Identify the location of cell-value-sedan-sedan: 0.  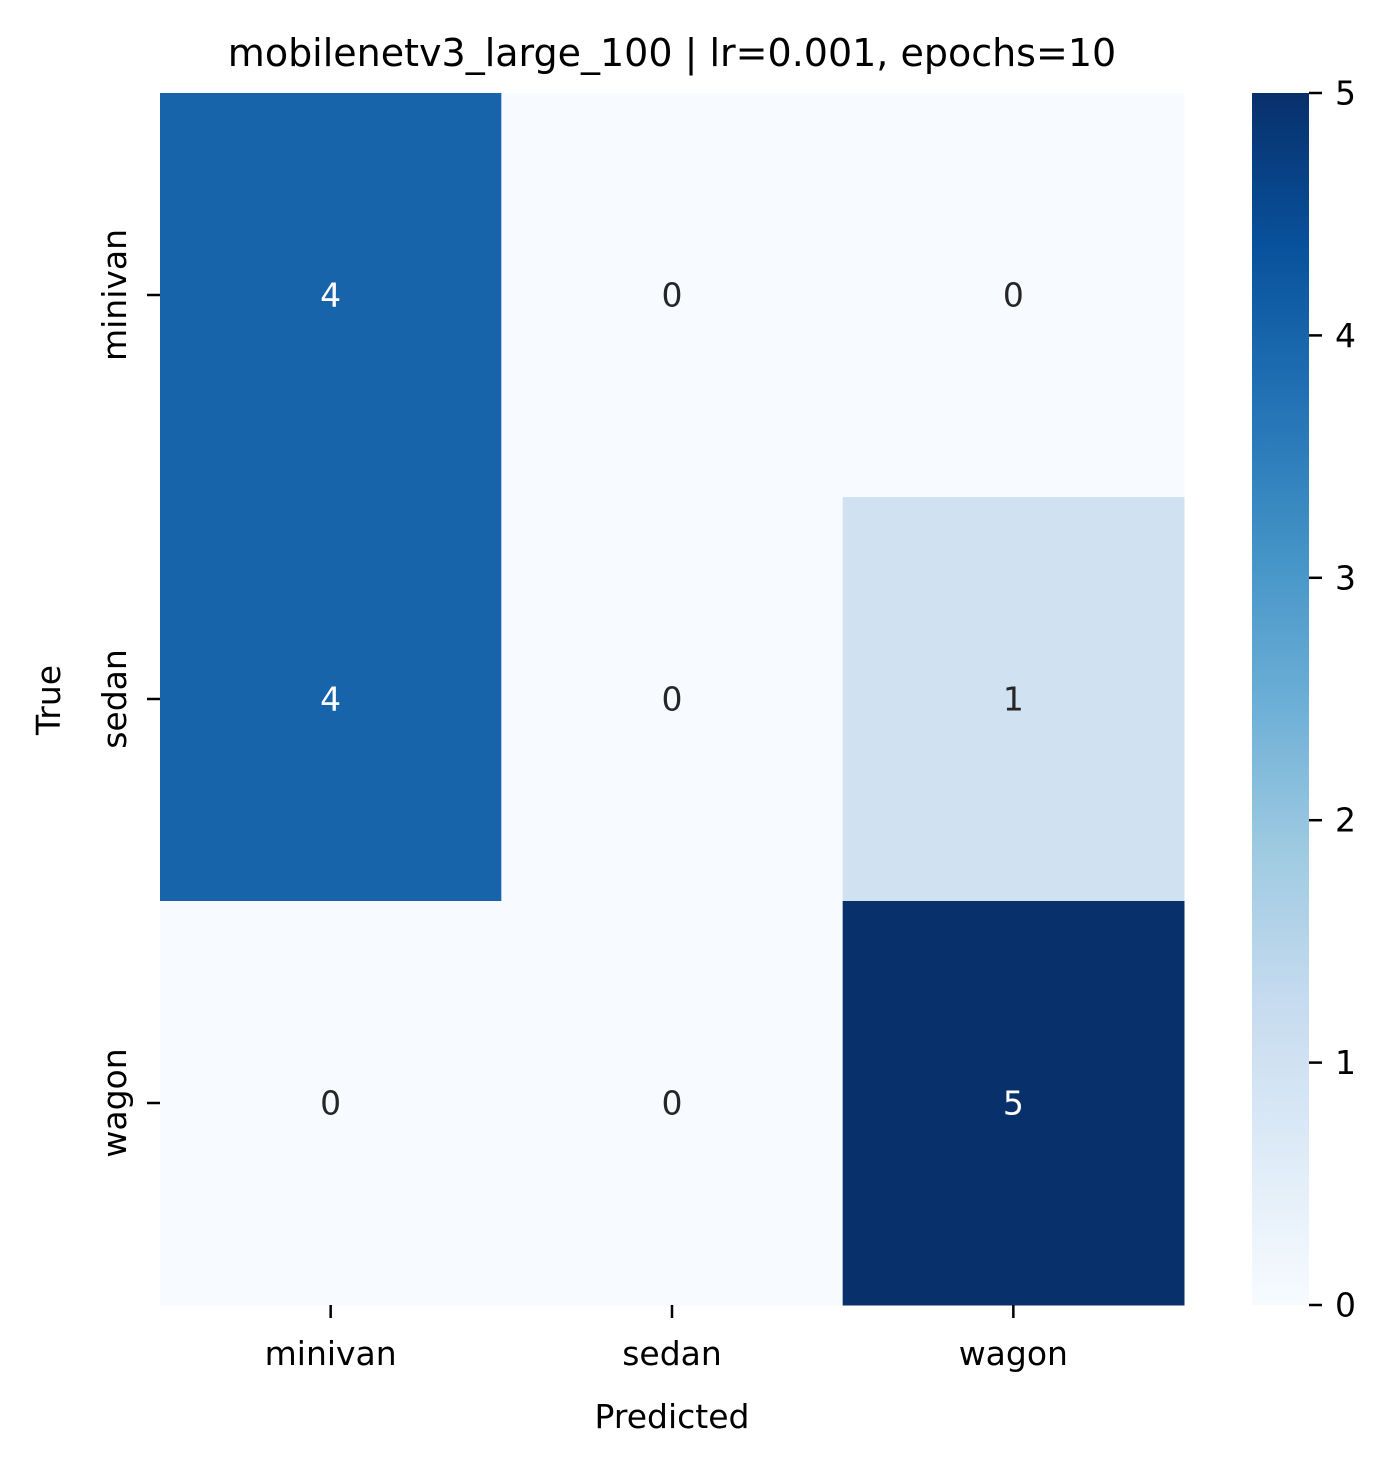
(672, 699).